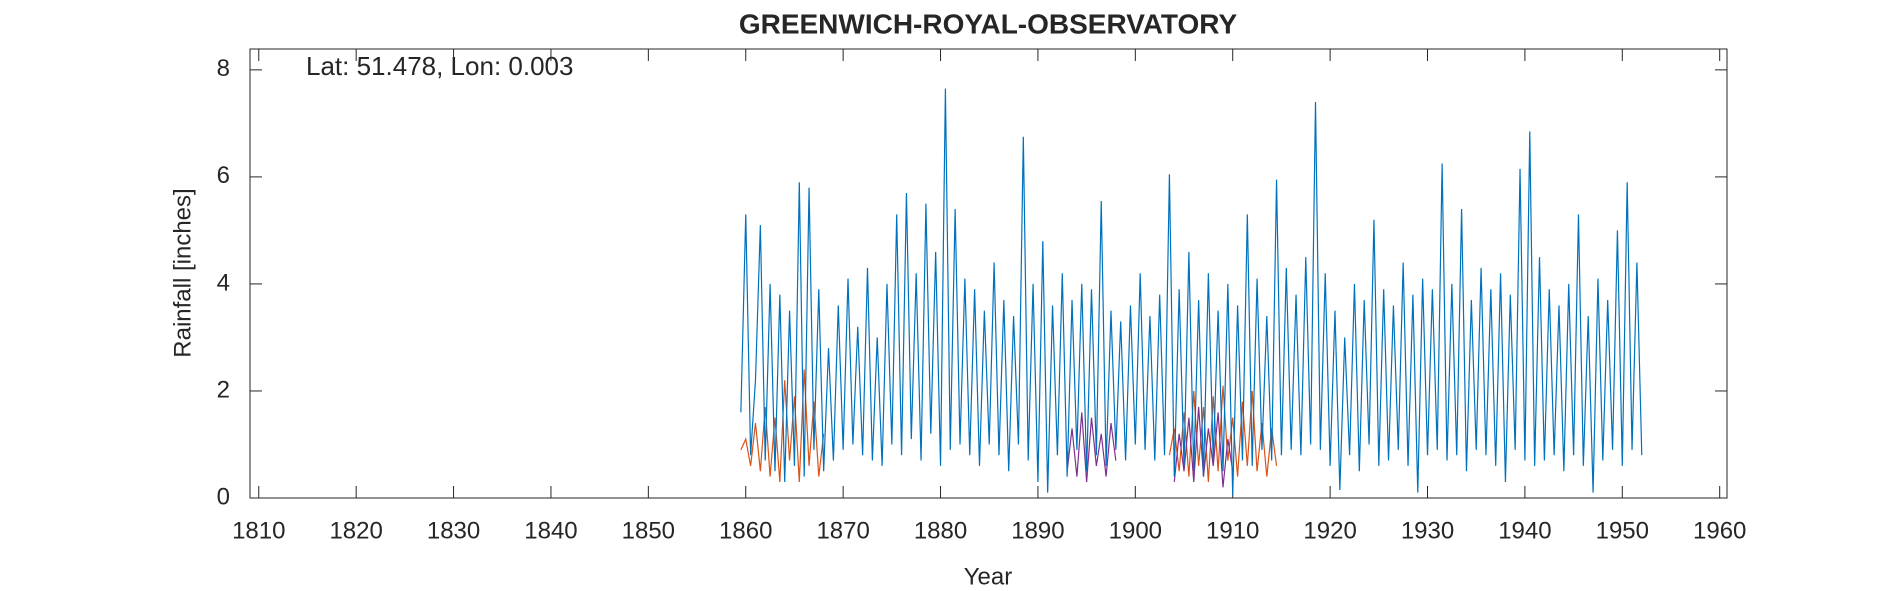 Image resolution: width=1890 pixels, height=591 pixels. Describe the element at coordinates (1329, 530) in the screenshot. I see `x-tick-label: 1920` at that location.